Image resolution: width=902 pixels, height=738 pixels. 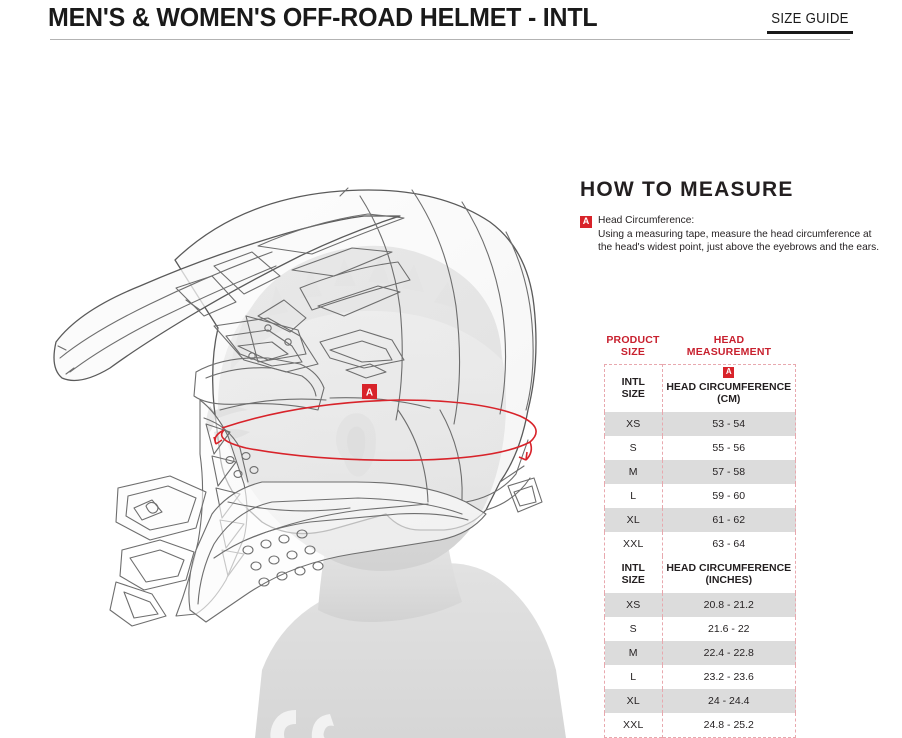 What do you see at coordinates (729, 653) in the screenshot?
I see `row-value: 22.4 - 22.8` at bounding box center [729, 653].